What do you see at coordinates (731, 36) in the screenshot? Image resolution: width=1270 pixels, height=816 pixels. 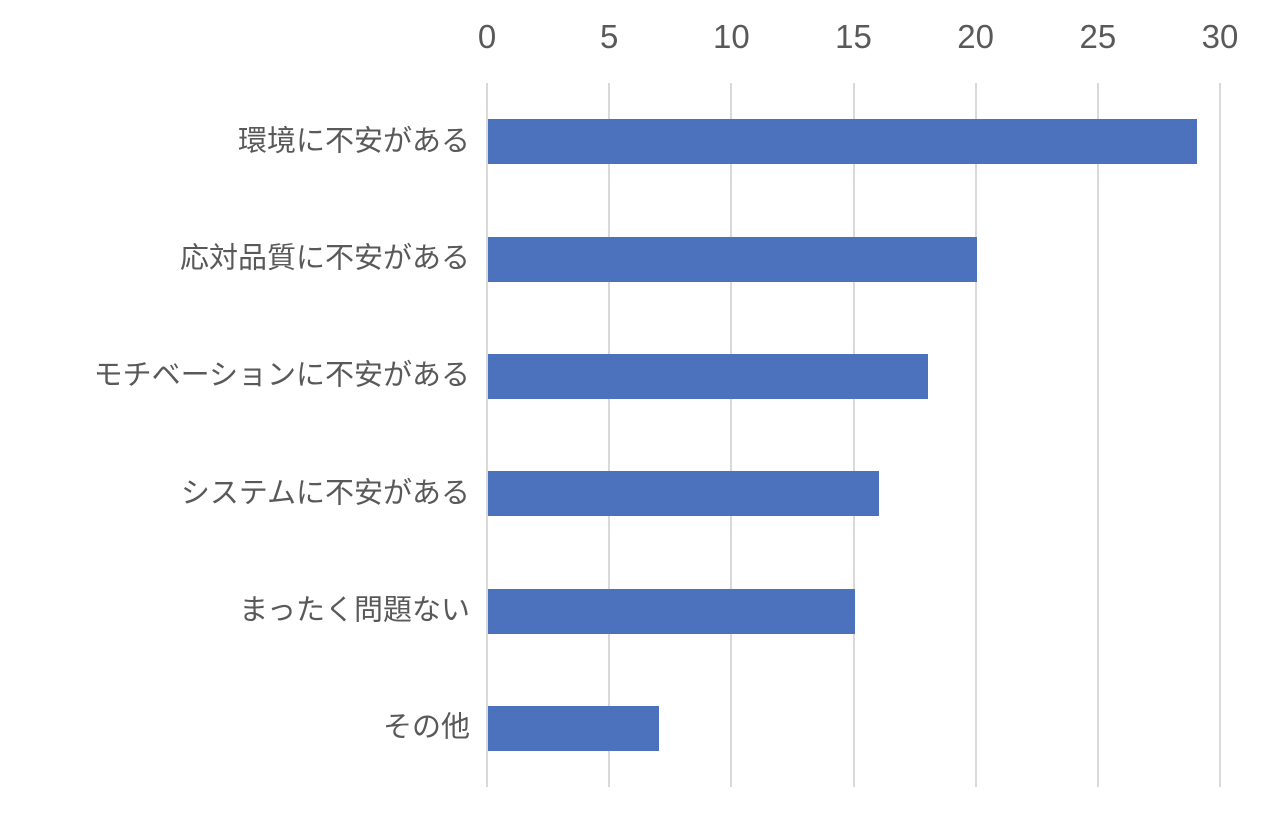 I see `x-axis-tick-label: 10` at bounding box center [731, 36].